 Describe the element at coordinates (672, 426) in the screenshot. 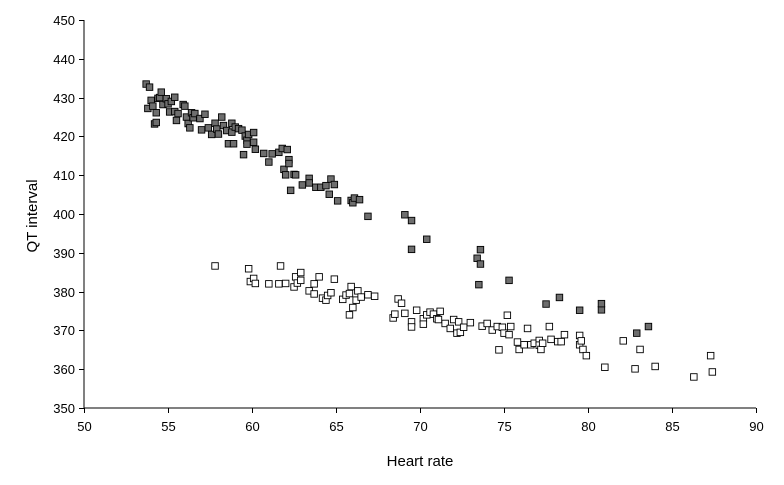

I see `x-tick-label: 85` at that location.